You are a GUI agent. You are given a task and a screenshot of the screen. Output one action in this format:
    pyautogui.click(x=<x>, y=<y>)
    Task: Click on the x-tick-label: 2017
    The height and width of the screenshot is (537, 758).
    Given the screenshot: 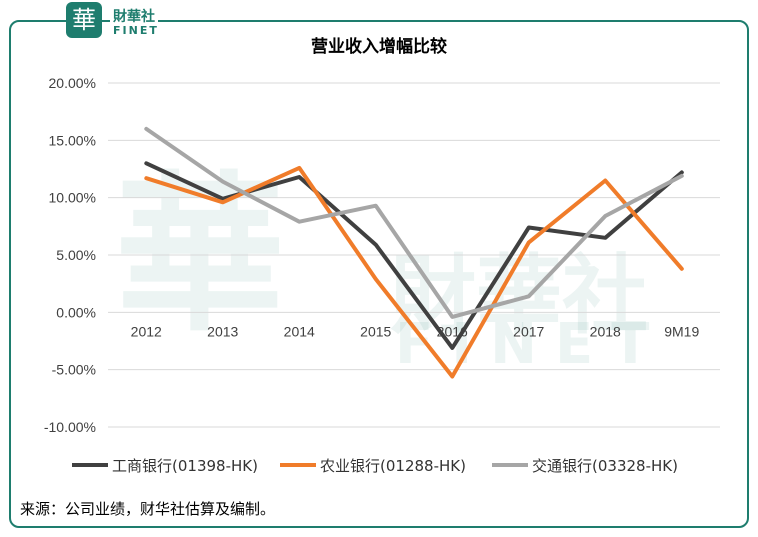 What is the action you would take?
    pyautogui.click(x=528, y=331)
    